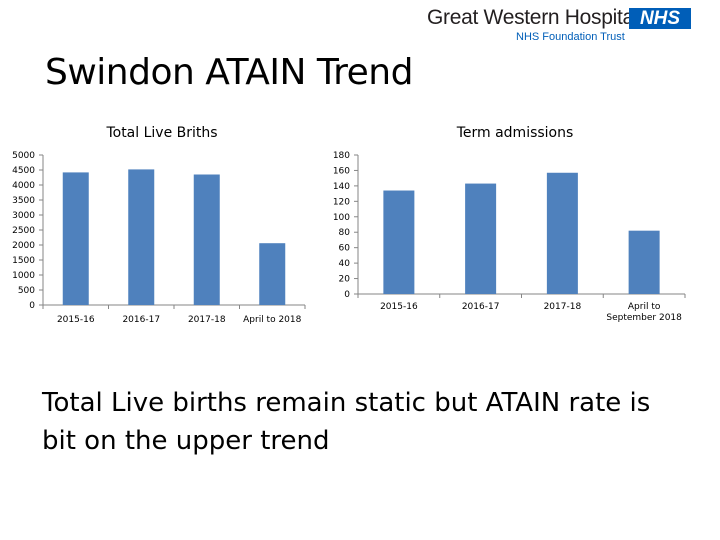 Image resolution: width=720 pixels, height=540 pixels. I want to click on y-tick-label: 60, so click(345, 249).